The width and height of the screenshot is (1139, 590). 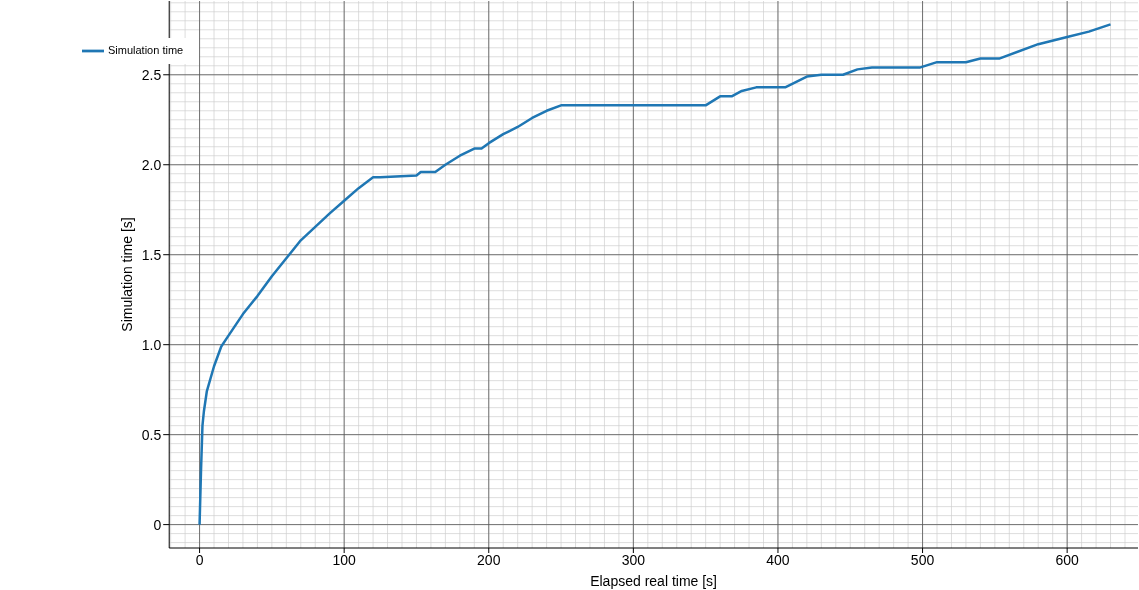 What do you see at coordinates (633, 559) in the screenshot?
I see `x-tick-label: 300` at bounding box center [633, 559].